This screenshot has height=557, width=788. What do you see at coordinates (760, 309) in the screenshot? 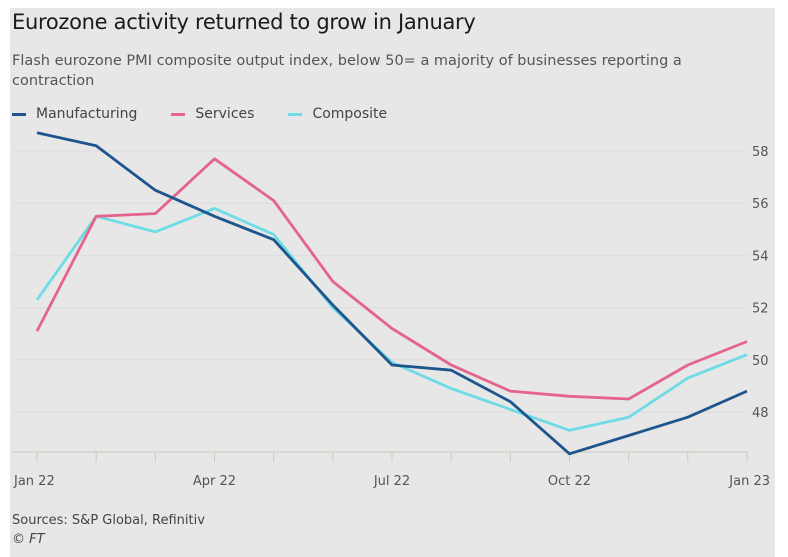
I see `y-tick-label: 52` at bounding box center [760, 309].